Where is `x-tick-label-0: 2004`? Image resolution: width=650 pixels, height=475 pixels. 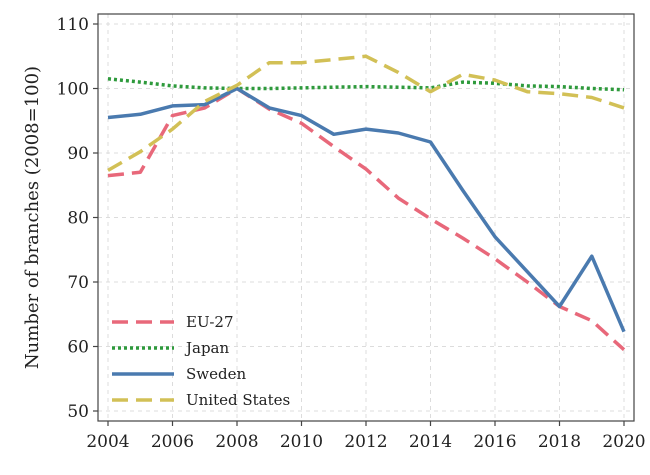 x-tick-label-0: 2004 is located at coordinates (107, 442).